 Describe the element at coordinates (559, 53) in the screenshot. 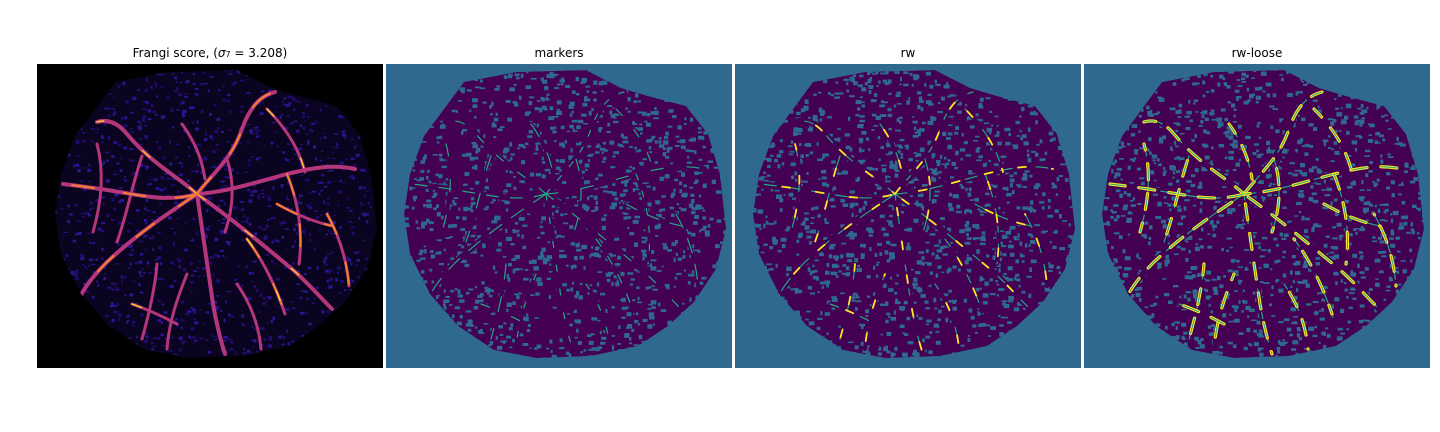

I see `markers-panel-title: markers` at that location.